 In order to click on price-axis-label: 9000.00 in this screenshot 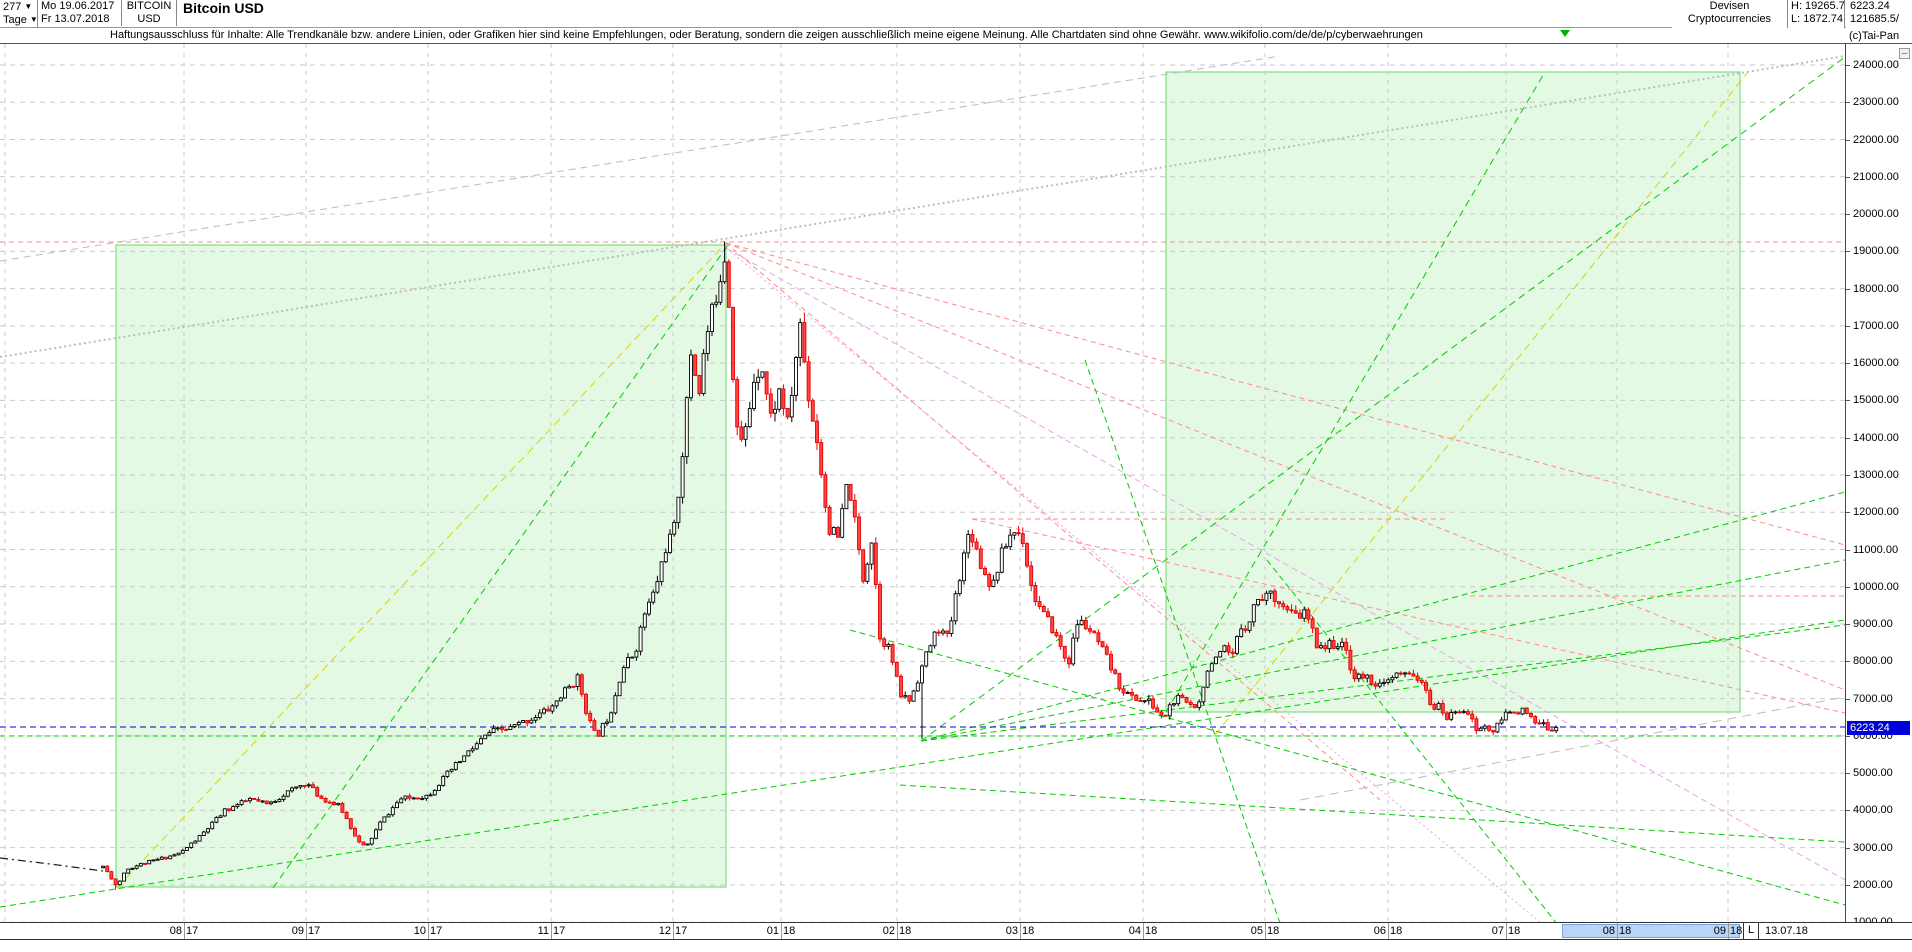, I will do `click(1873, 624)`.